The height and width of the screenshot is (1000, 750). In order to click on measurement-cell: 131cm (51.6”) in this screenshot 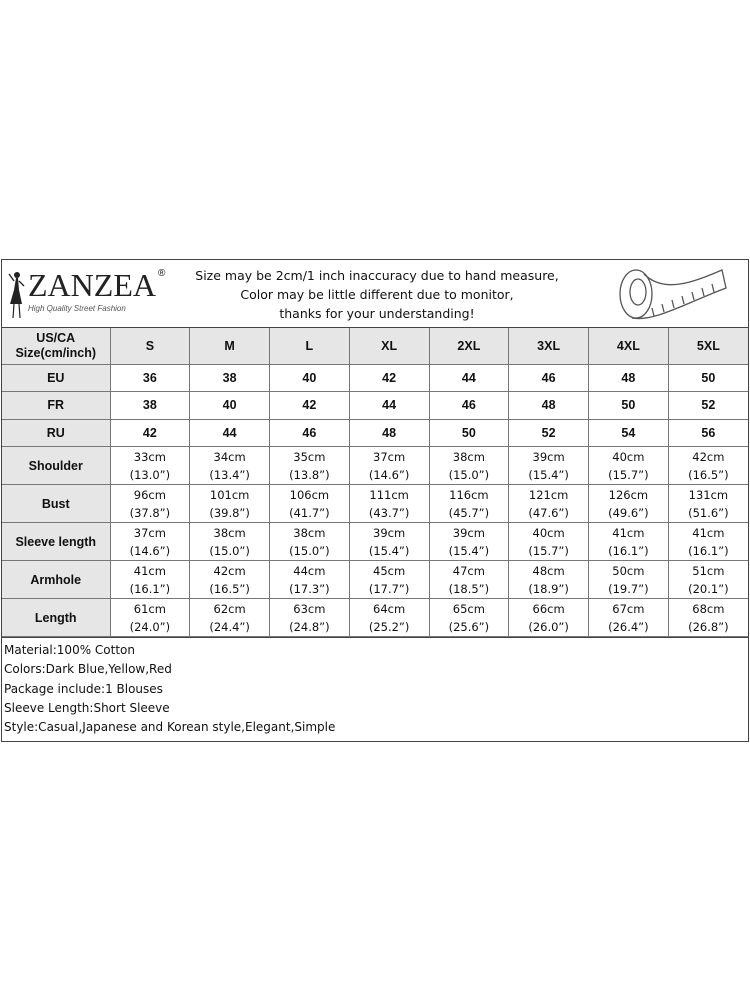, I will do `click(707, 503)`.